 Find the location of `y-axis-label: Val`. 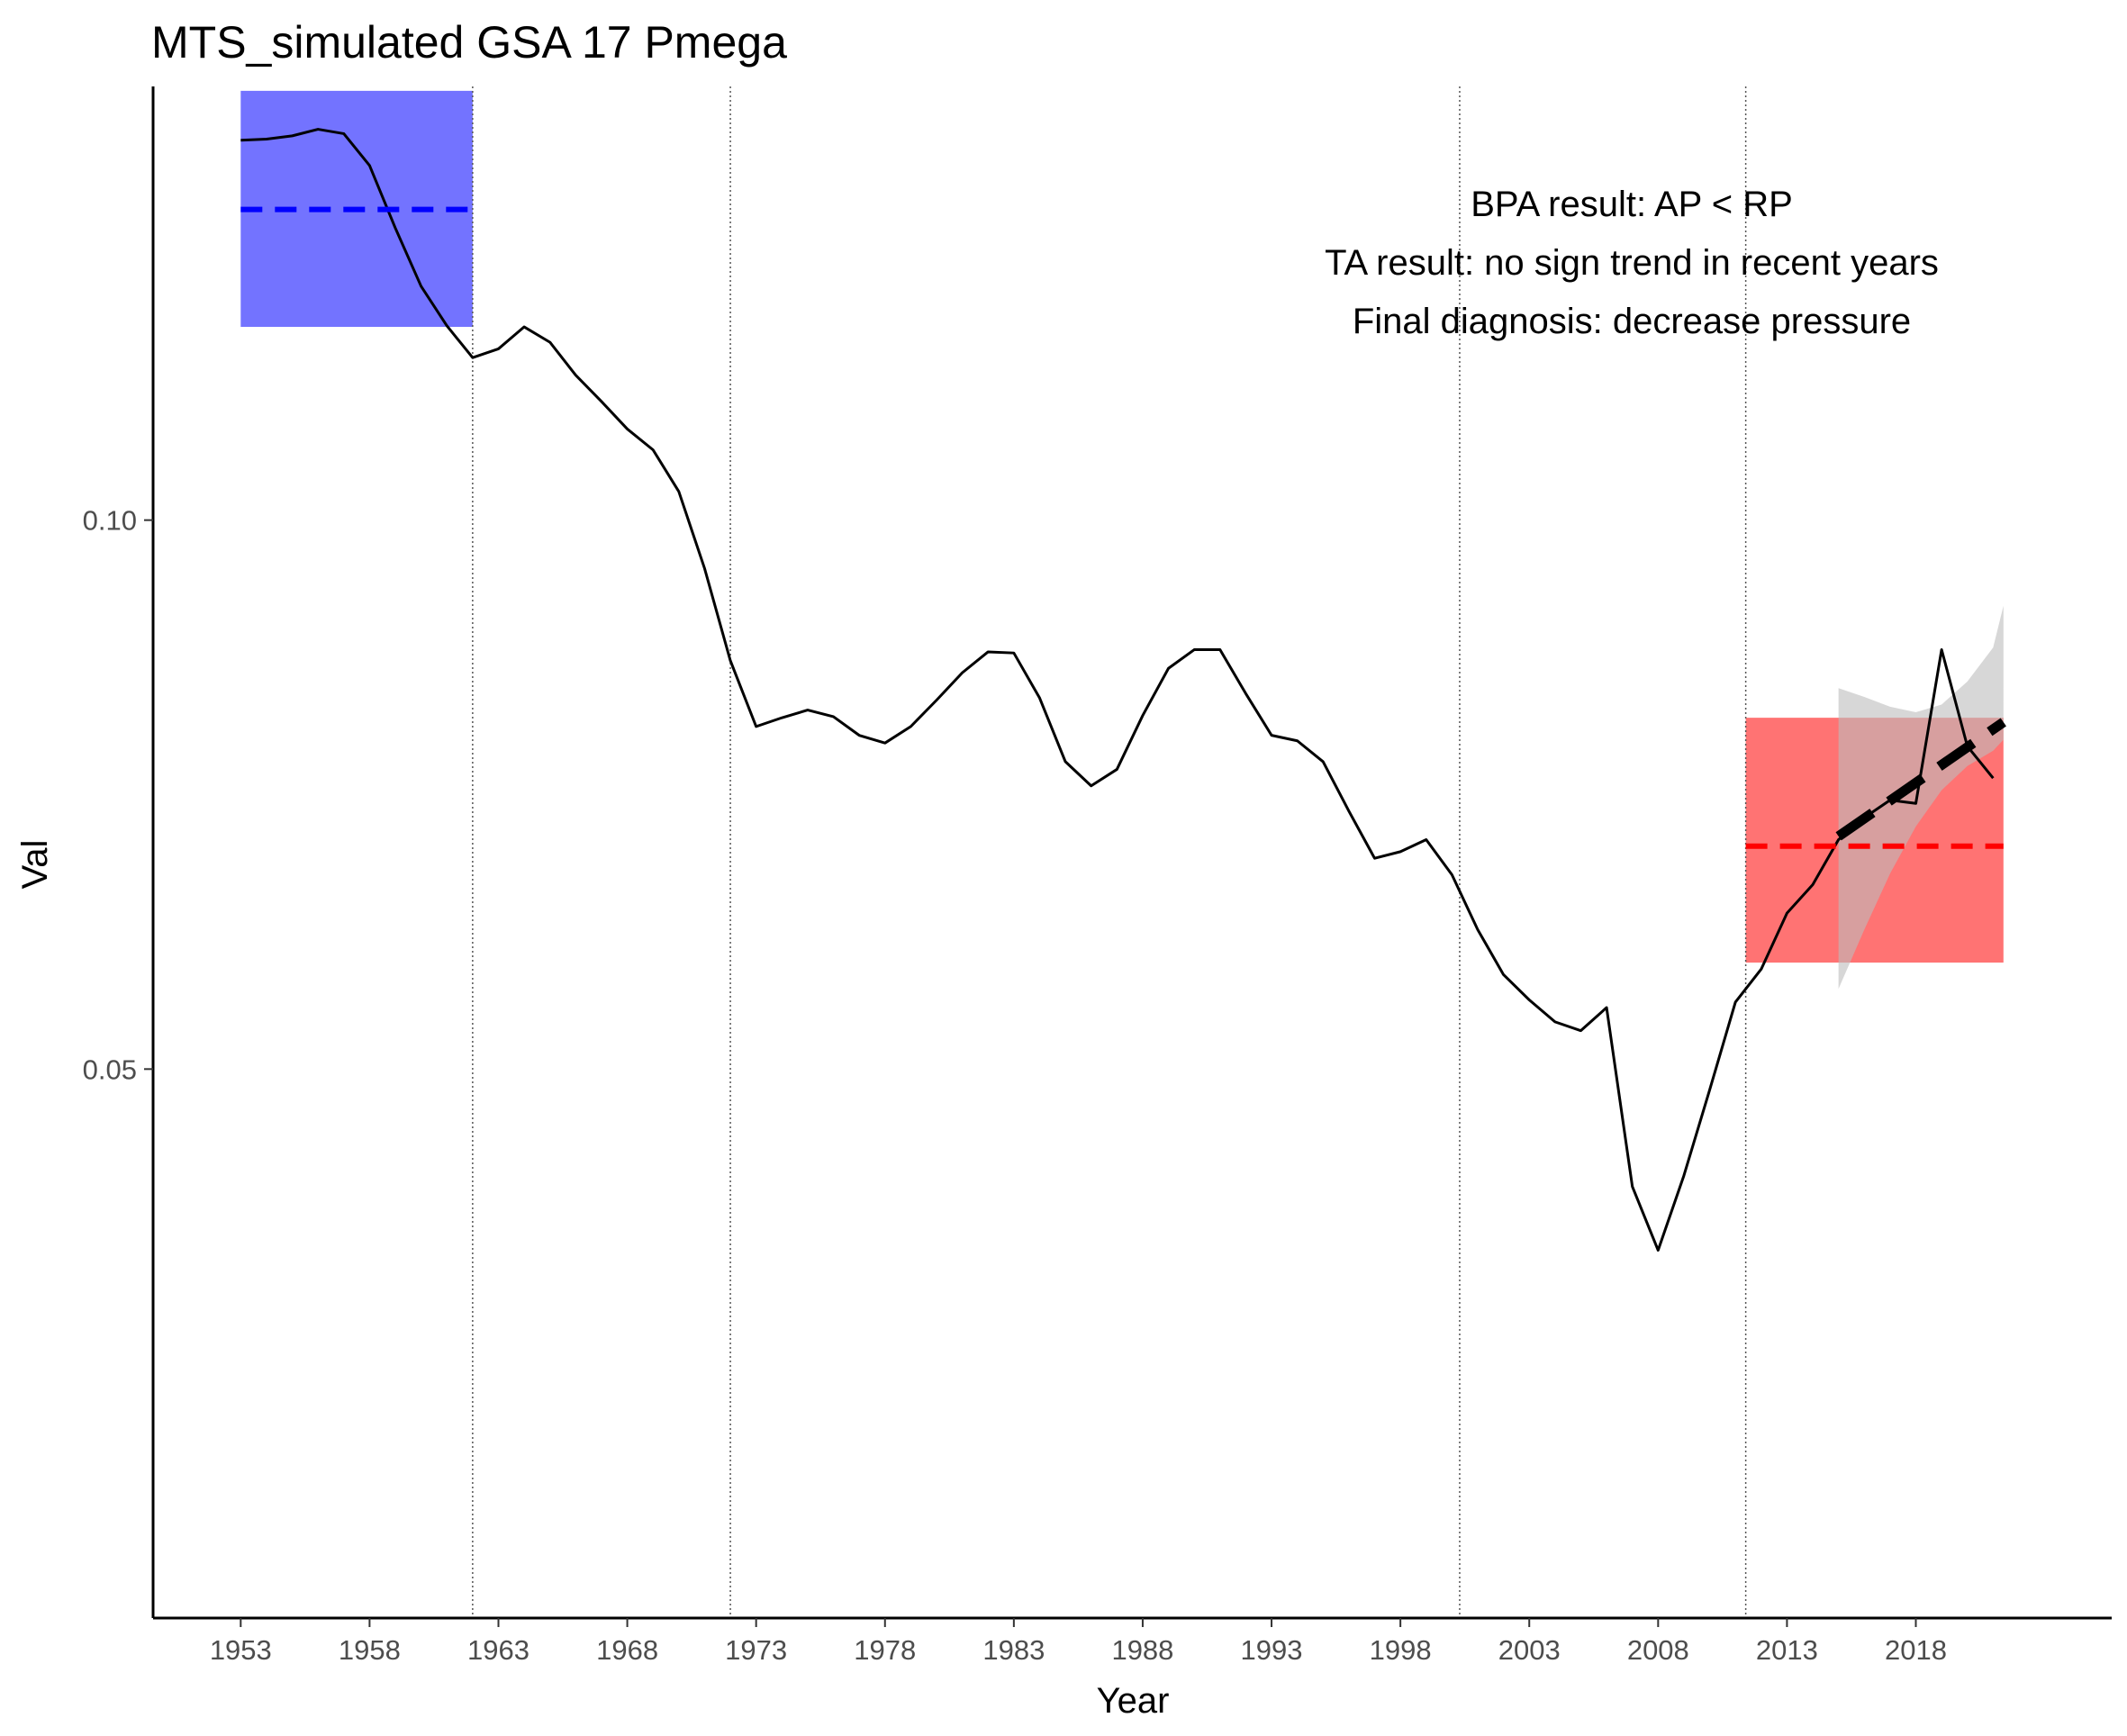

y-axis-label: Val is located at coordinates (35, 865).